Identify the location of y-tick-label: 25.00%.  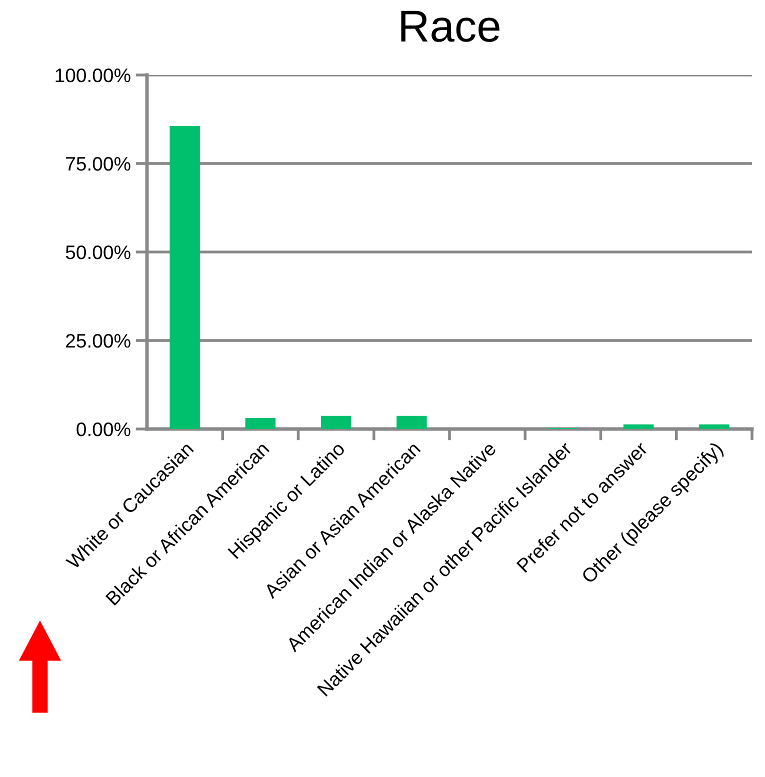
(98, 341).